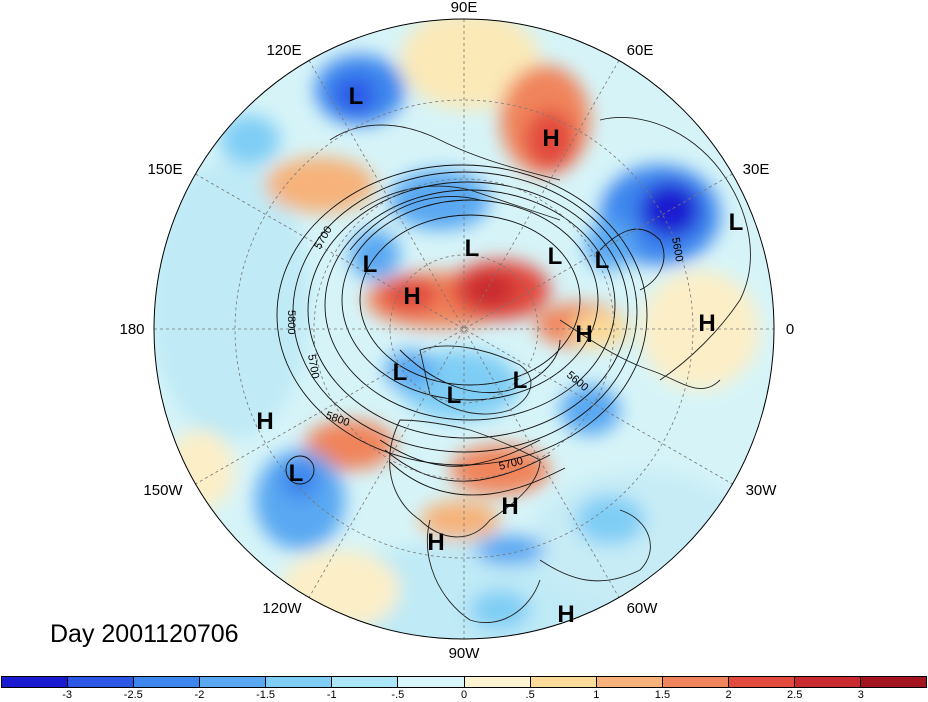 The height and width of the screenshot is (702, 928). I want to click on colorbar-tick-label: -.5, so click(398, 695).